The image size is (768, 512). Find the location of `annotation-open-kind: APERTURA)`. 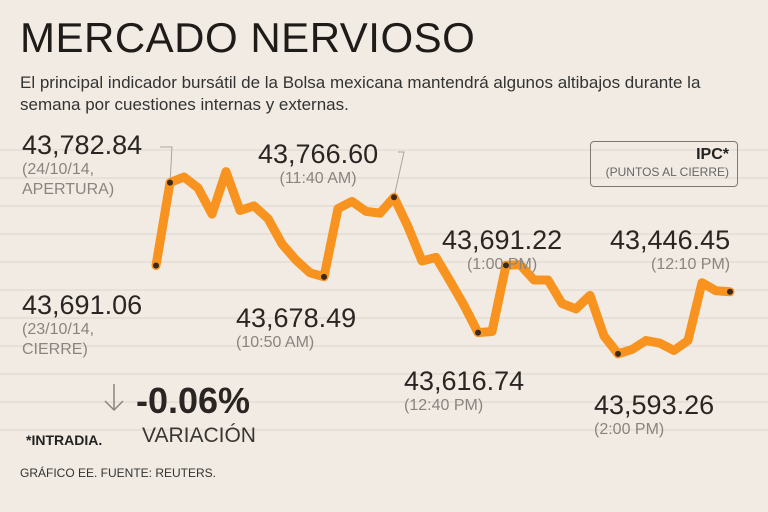

annotation-open-kind: APERTURA) is located at coordinates (68, 189).